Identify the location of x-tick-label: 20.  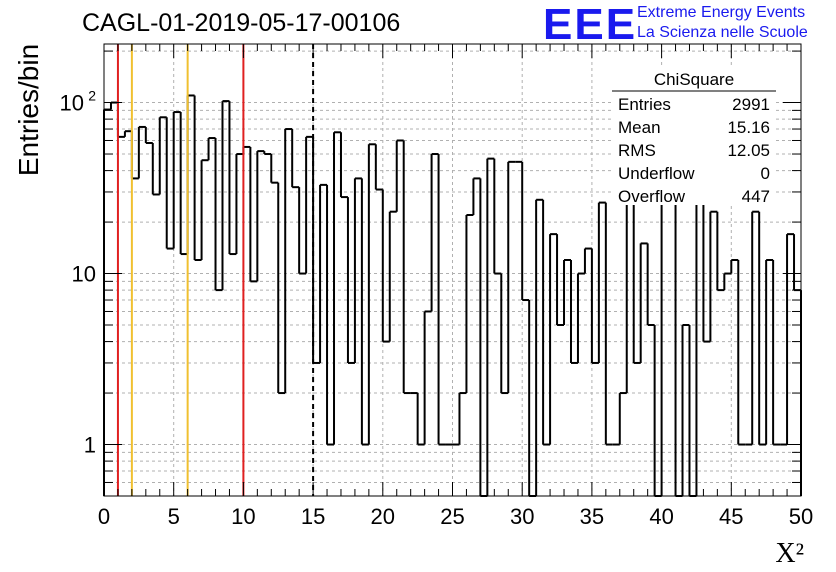
(383, 516).